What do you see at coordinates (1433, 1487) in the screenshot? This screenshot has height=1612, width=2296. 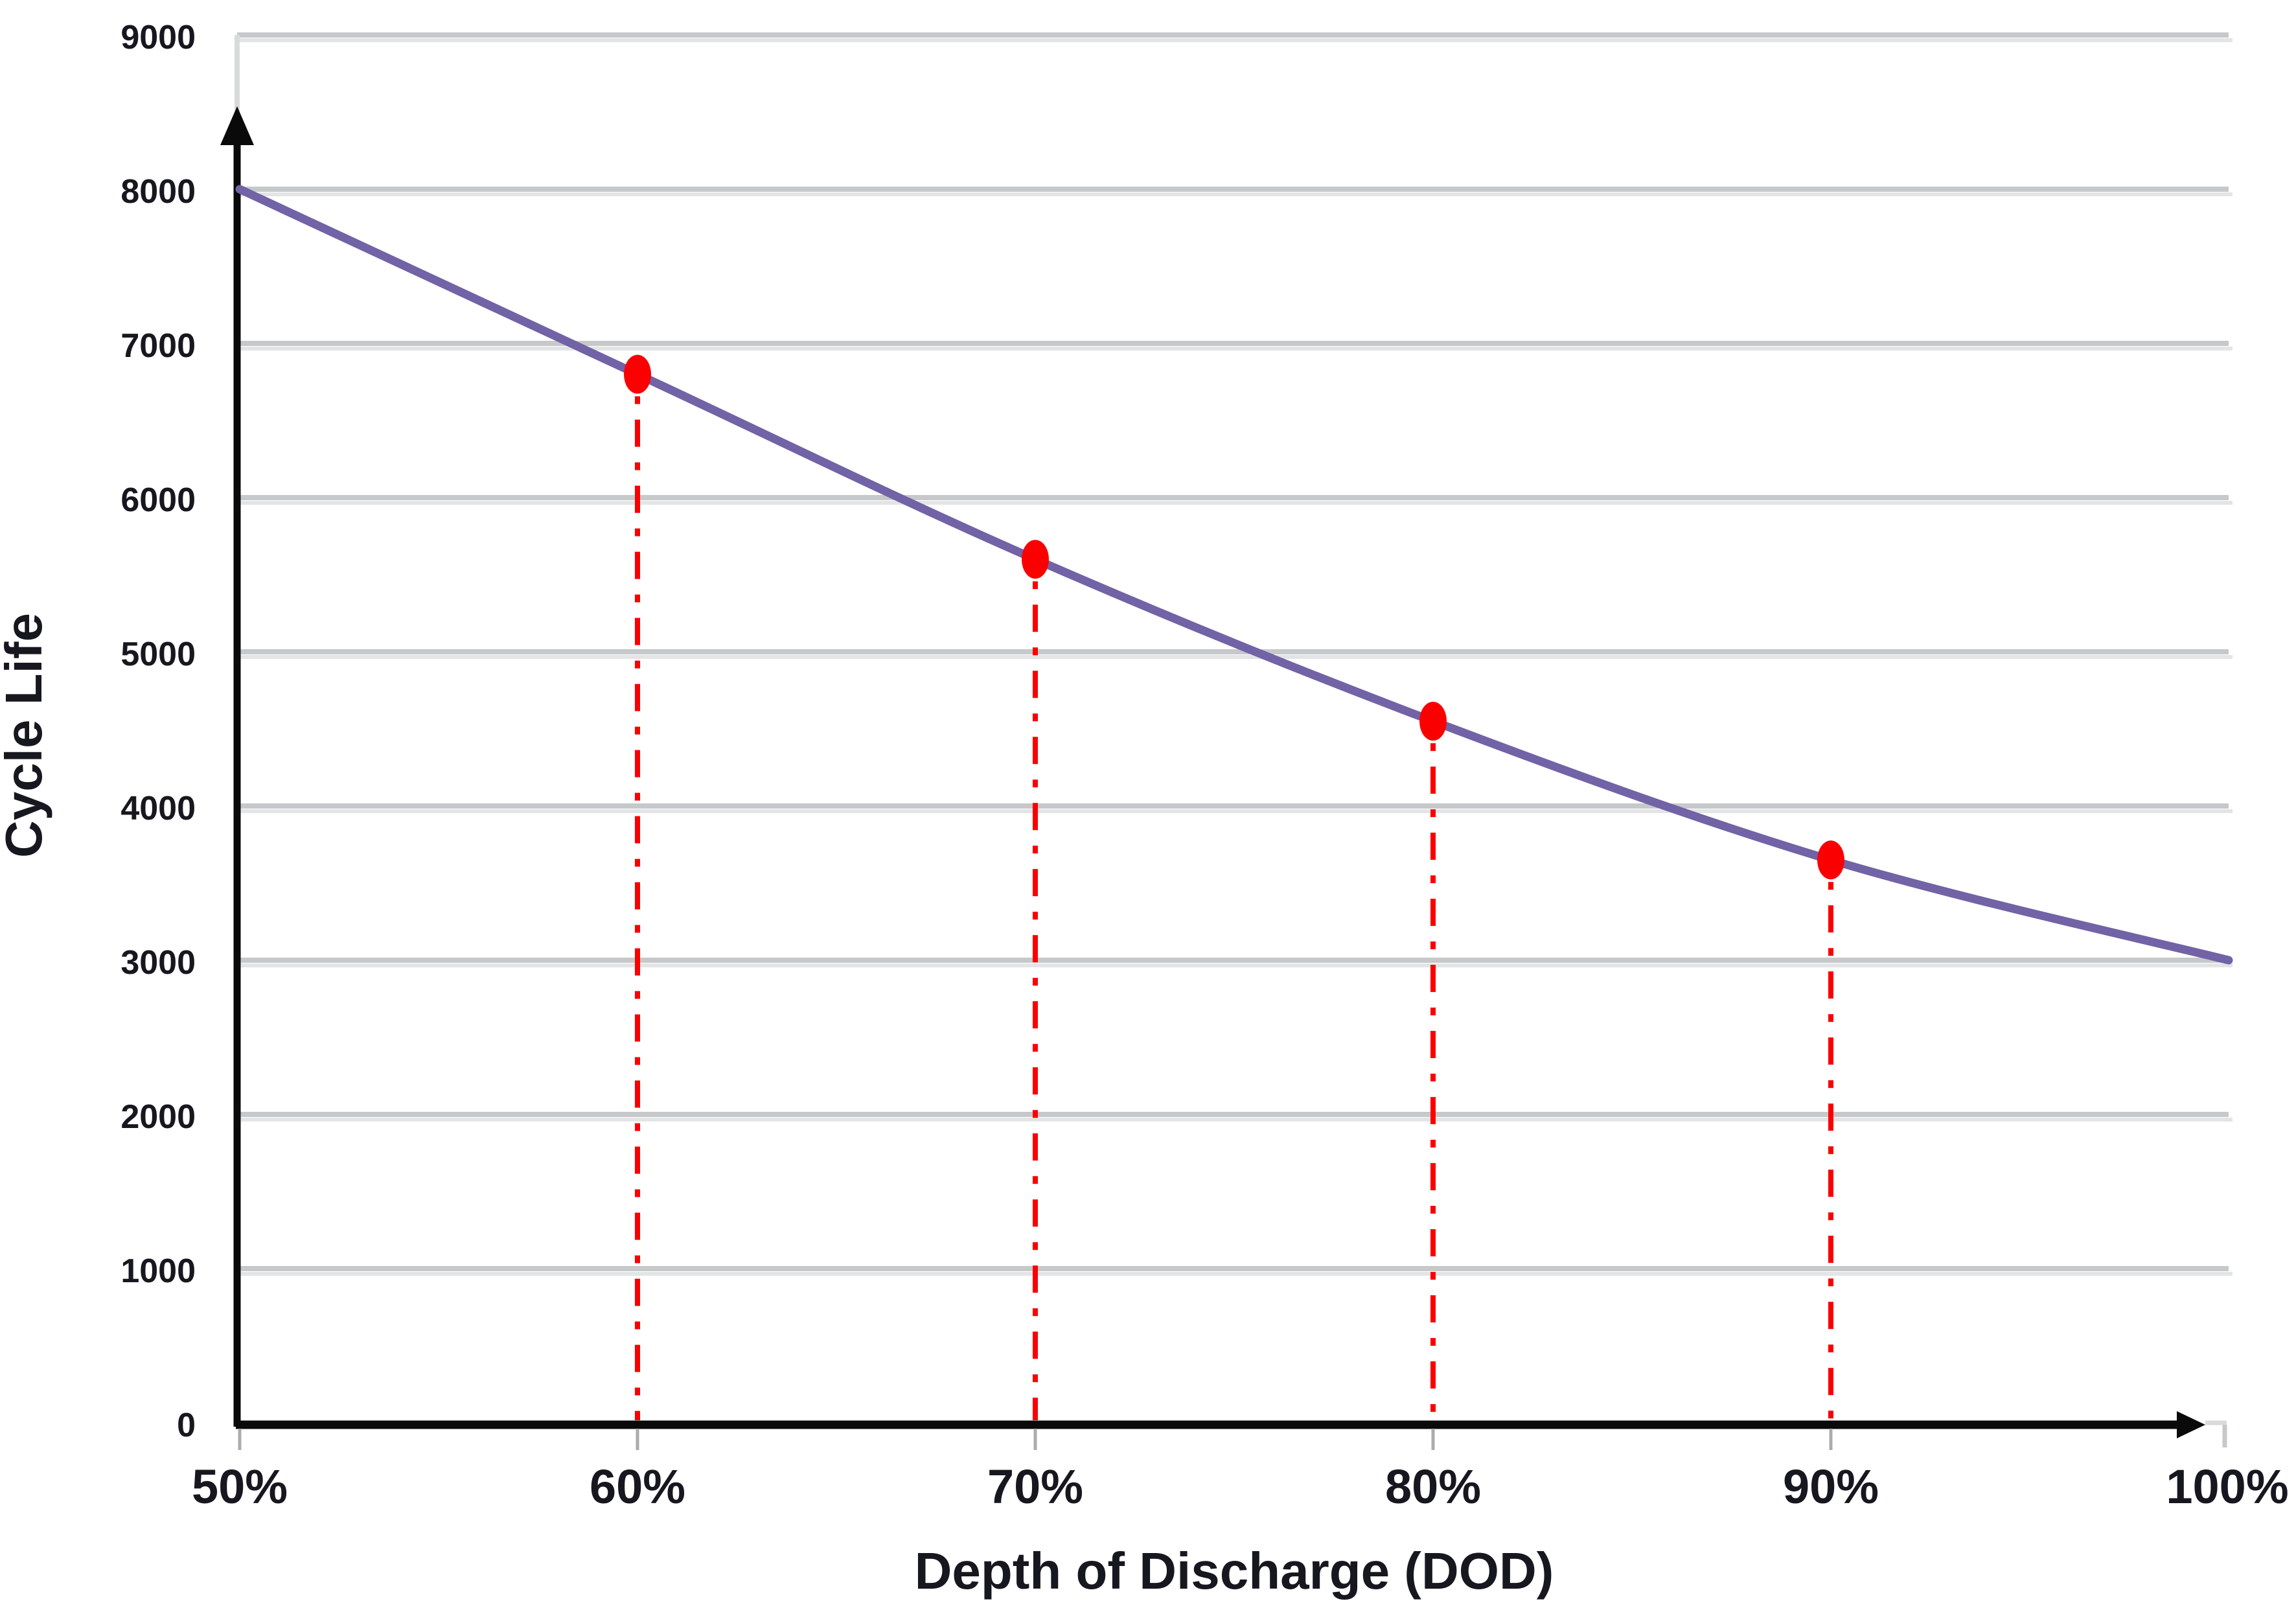 I see `x-tick-label: 80%` at bounding box center [1433, 1487].